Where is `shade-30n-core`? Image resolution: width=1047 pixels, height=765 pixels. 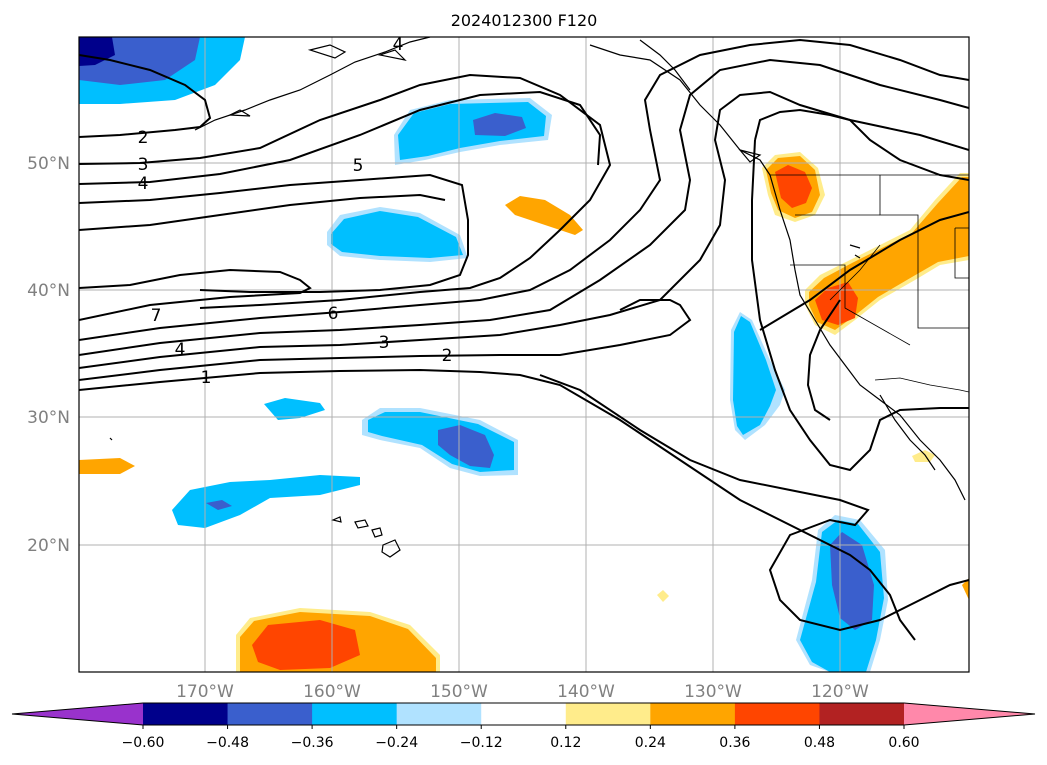
shade-30n-core is located at coordinates (466, 446).